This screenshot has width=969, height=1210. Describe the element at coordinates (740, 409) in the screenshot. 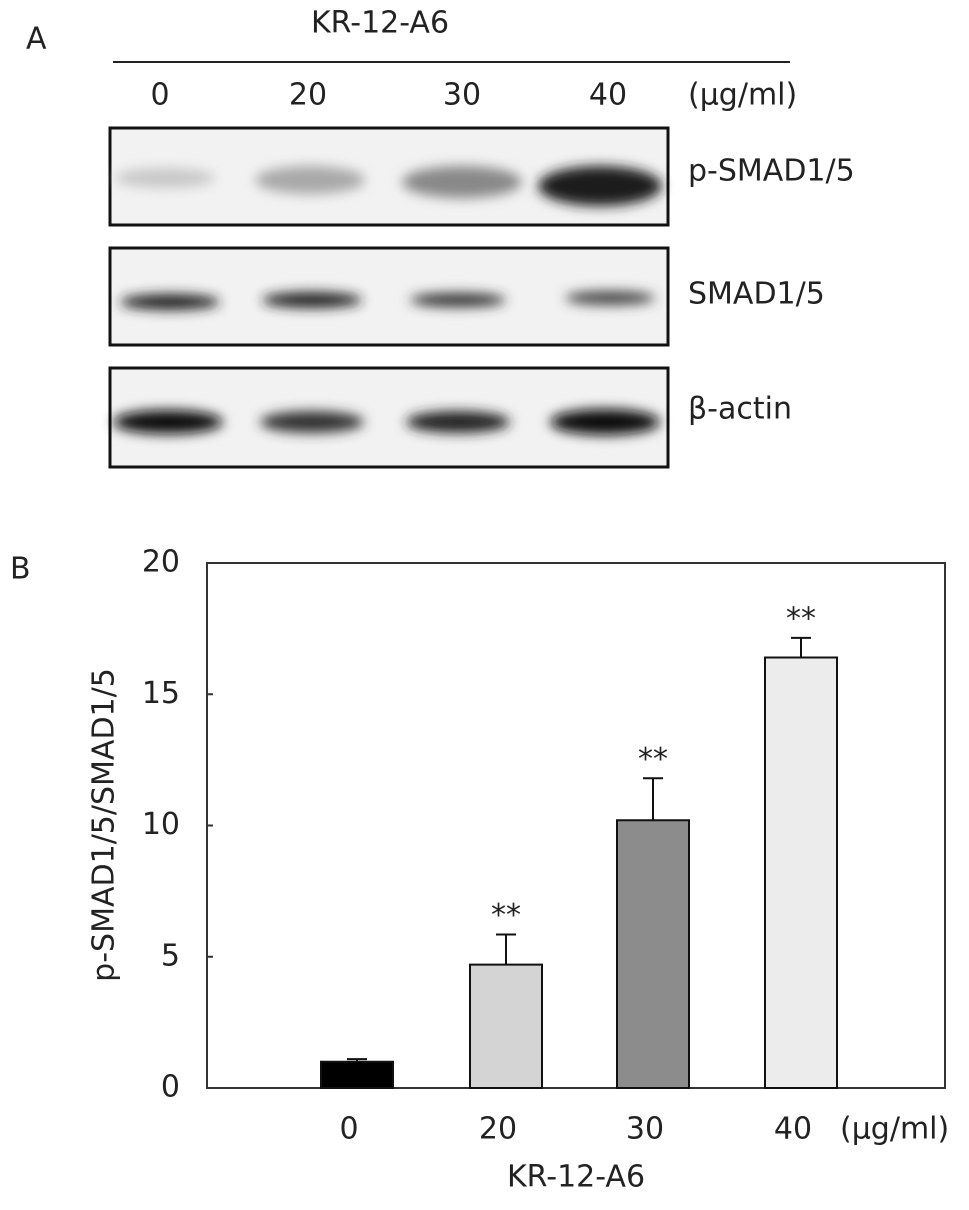

I see `band-label: β-actin` at that location.